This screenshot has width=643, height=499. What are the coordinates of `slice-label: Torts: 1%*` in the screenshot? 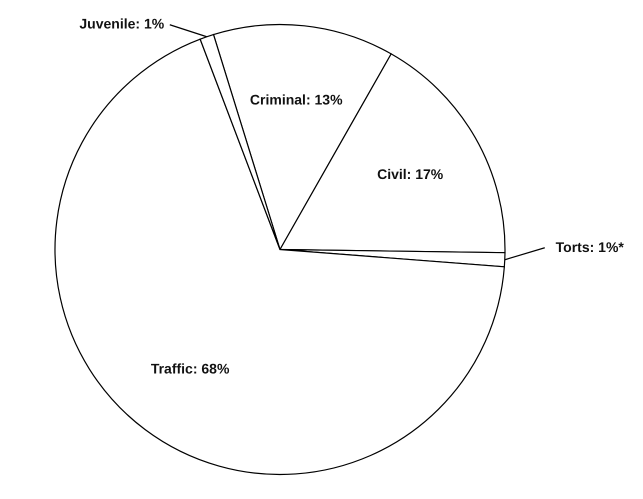 It's located at (590, 246).